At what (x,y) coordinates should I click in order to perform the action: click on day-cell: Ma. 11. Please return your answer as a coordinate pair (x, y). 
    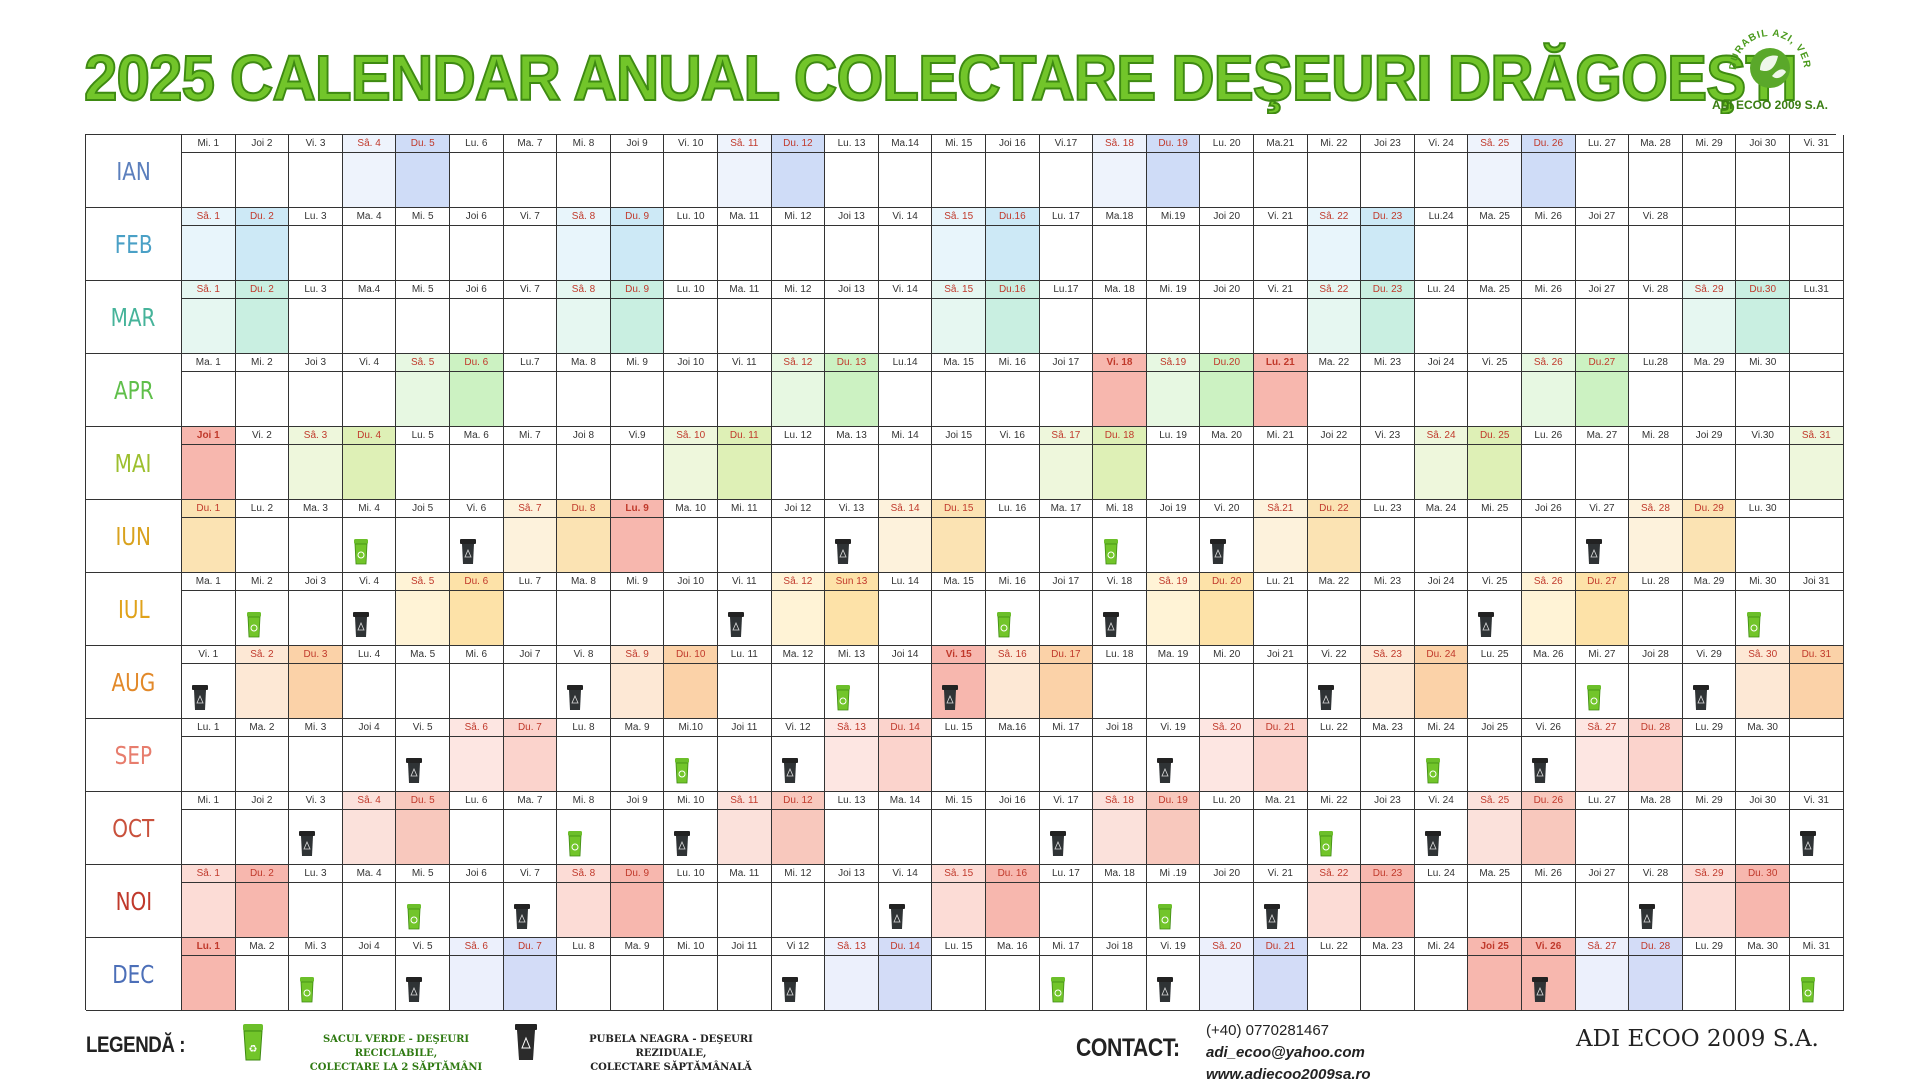
    Looking at the image, I should click on (745, 901).